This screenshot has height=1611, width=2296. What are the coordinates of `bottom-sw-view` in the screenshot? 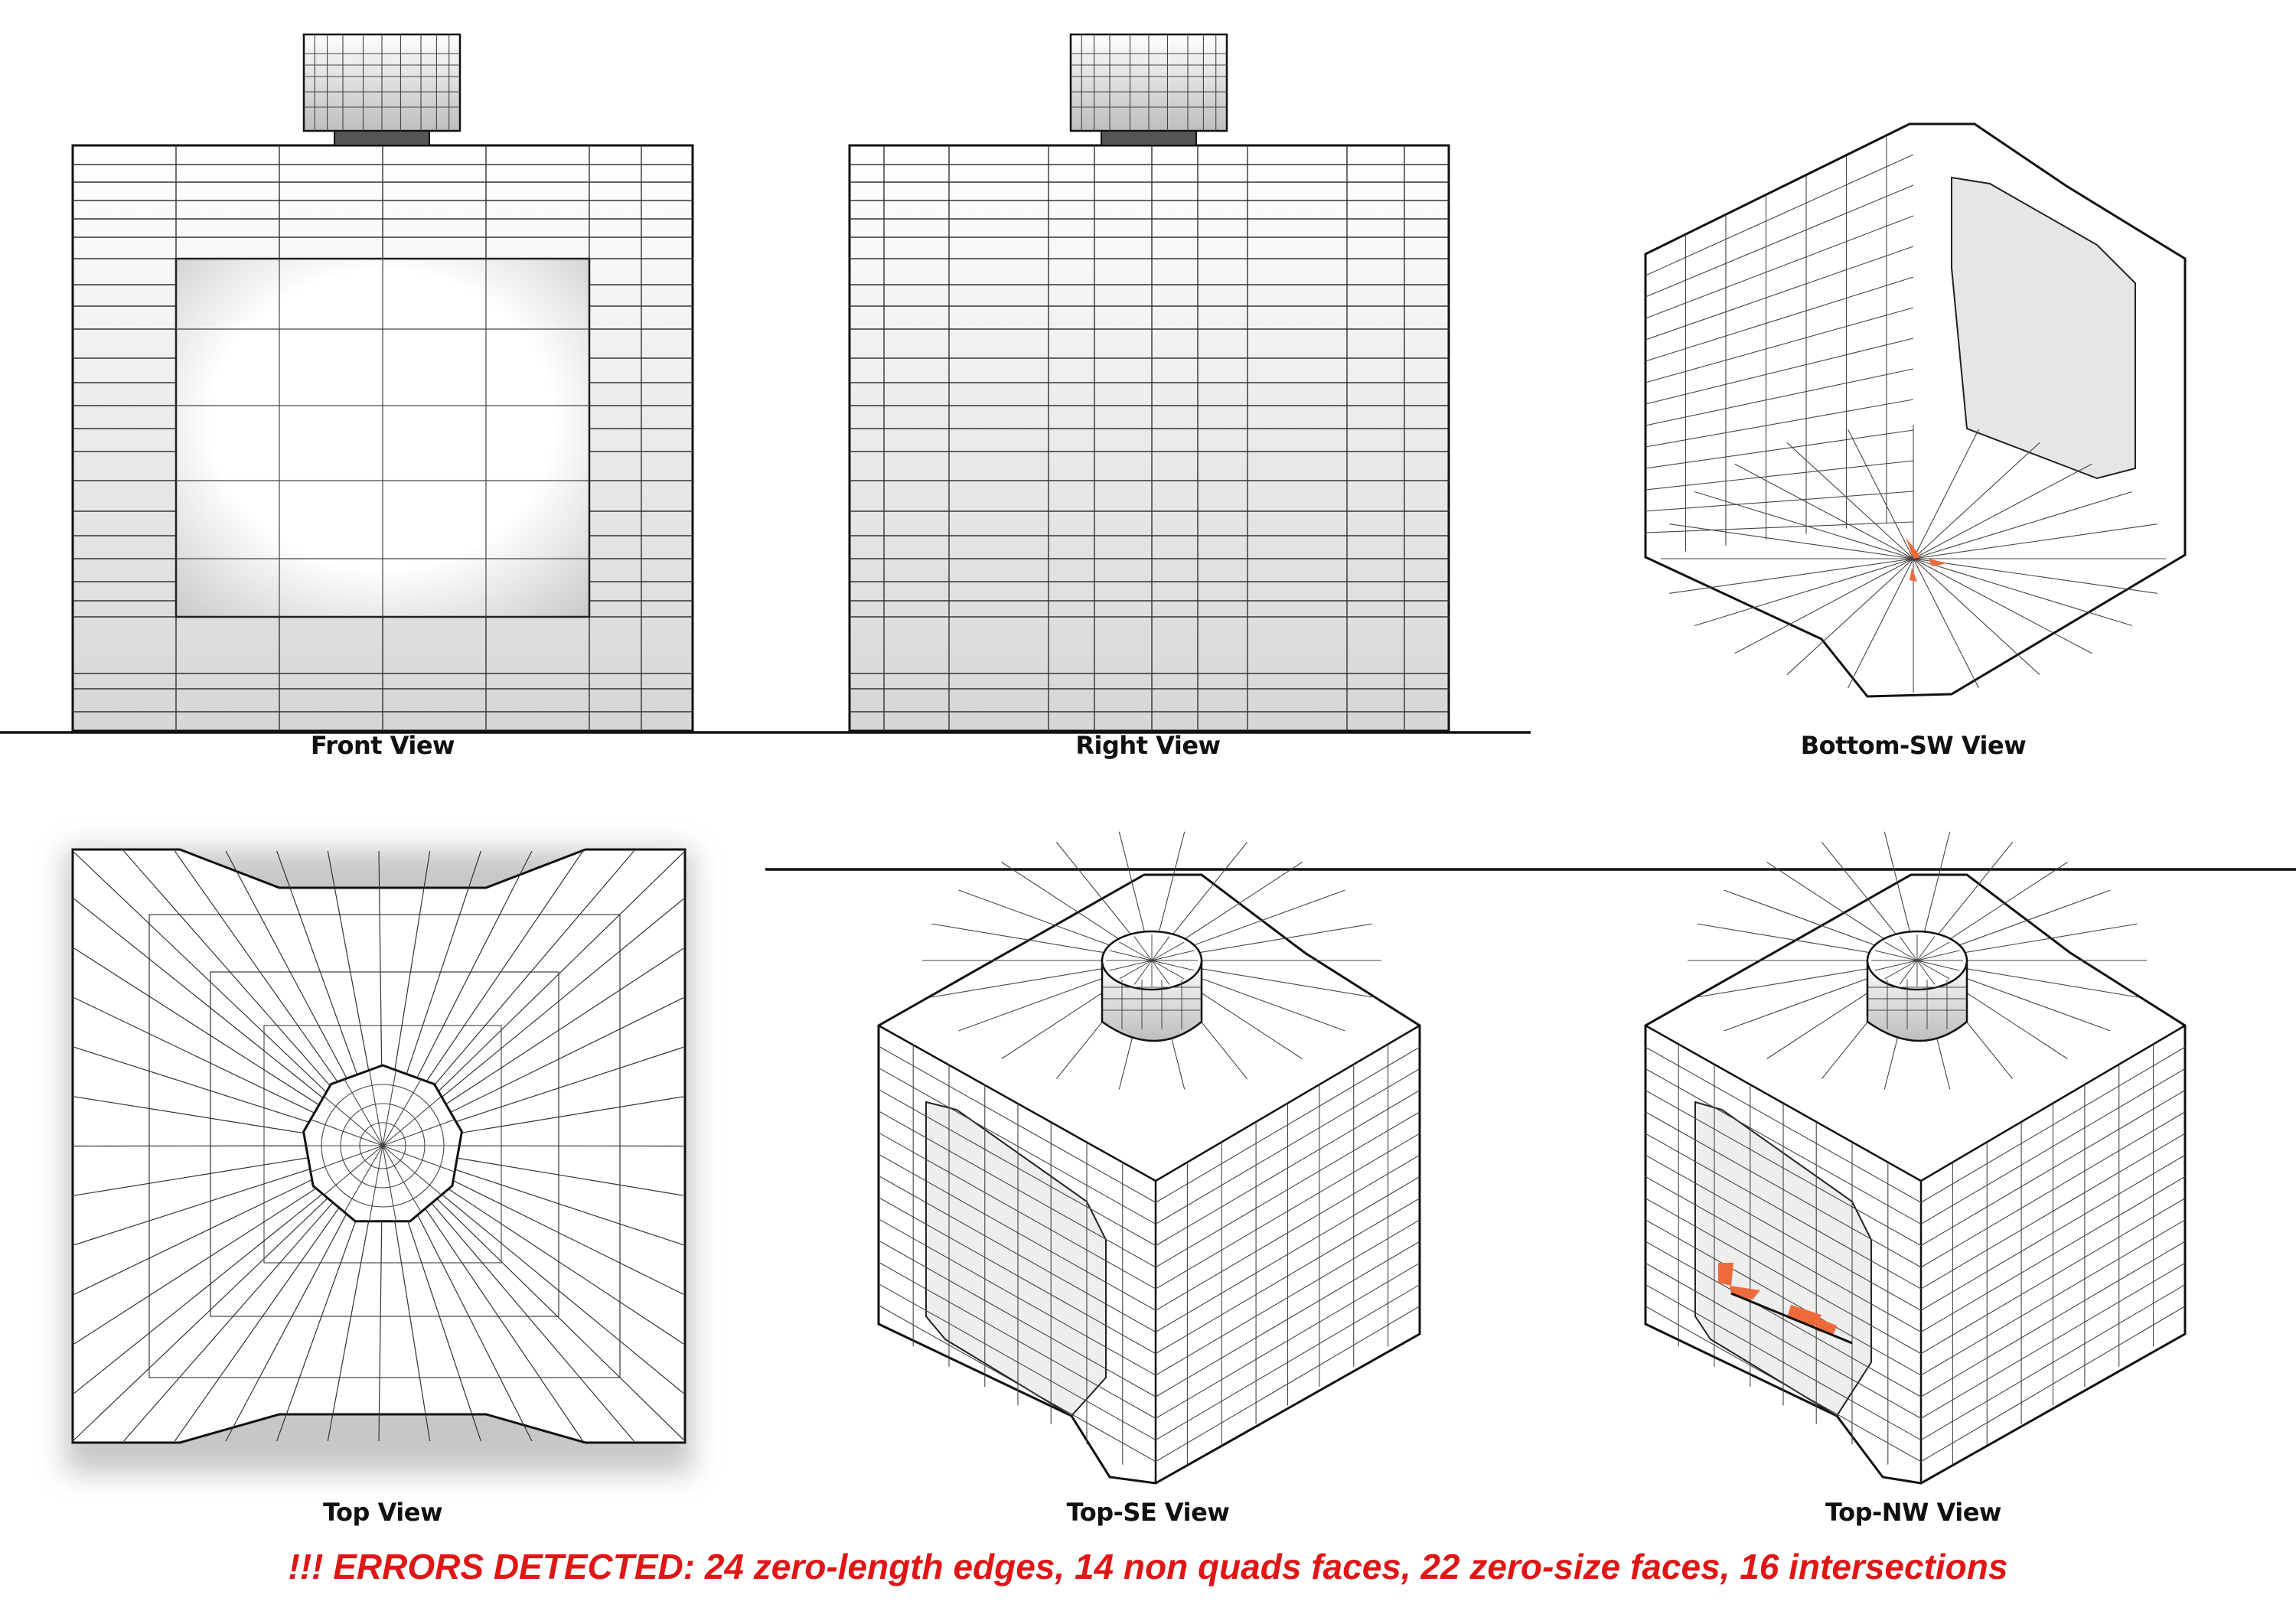 It's located at (1915, 410).